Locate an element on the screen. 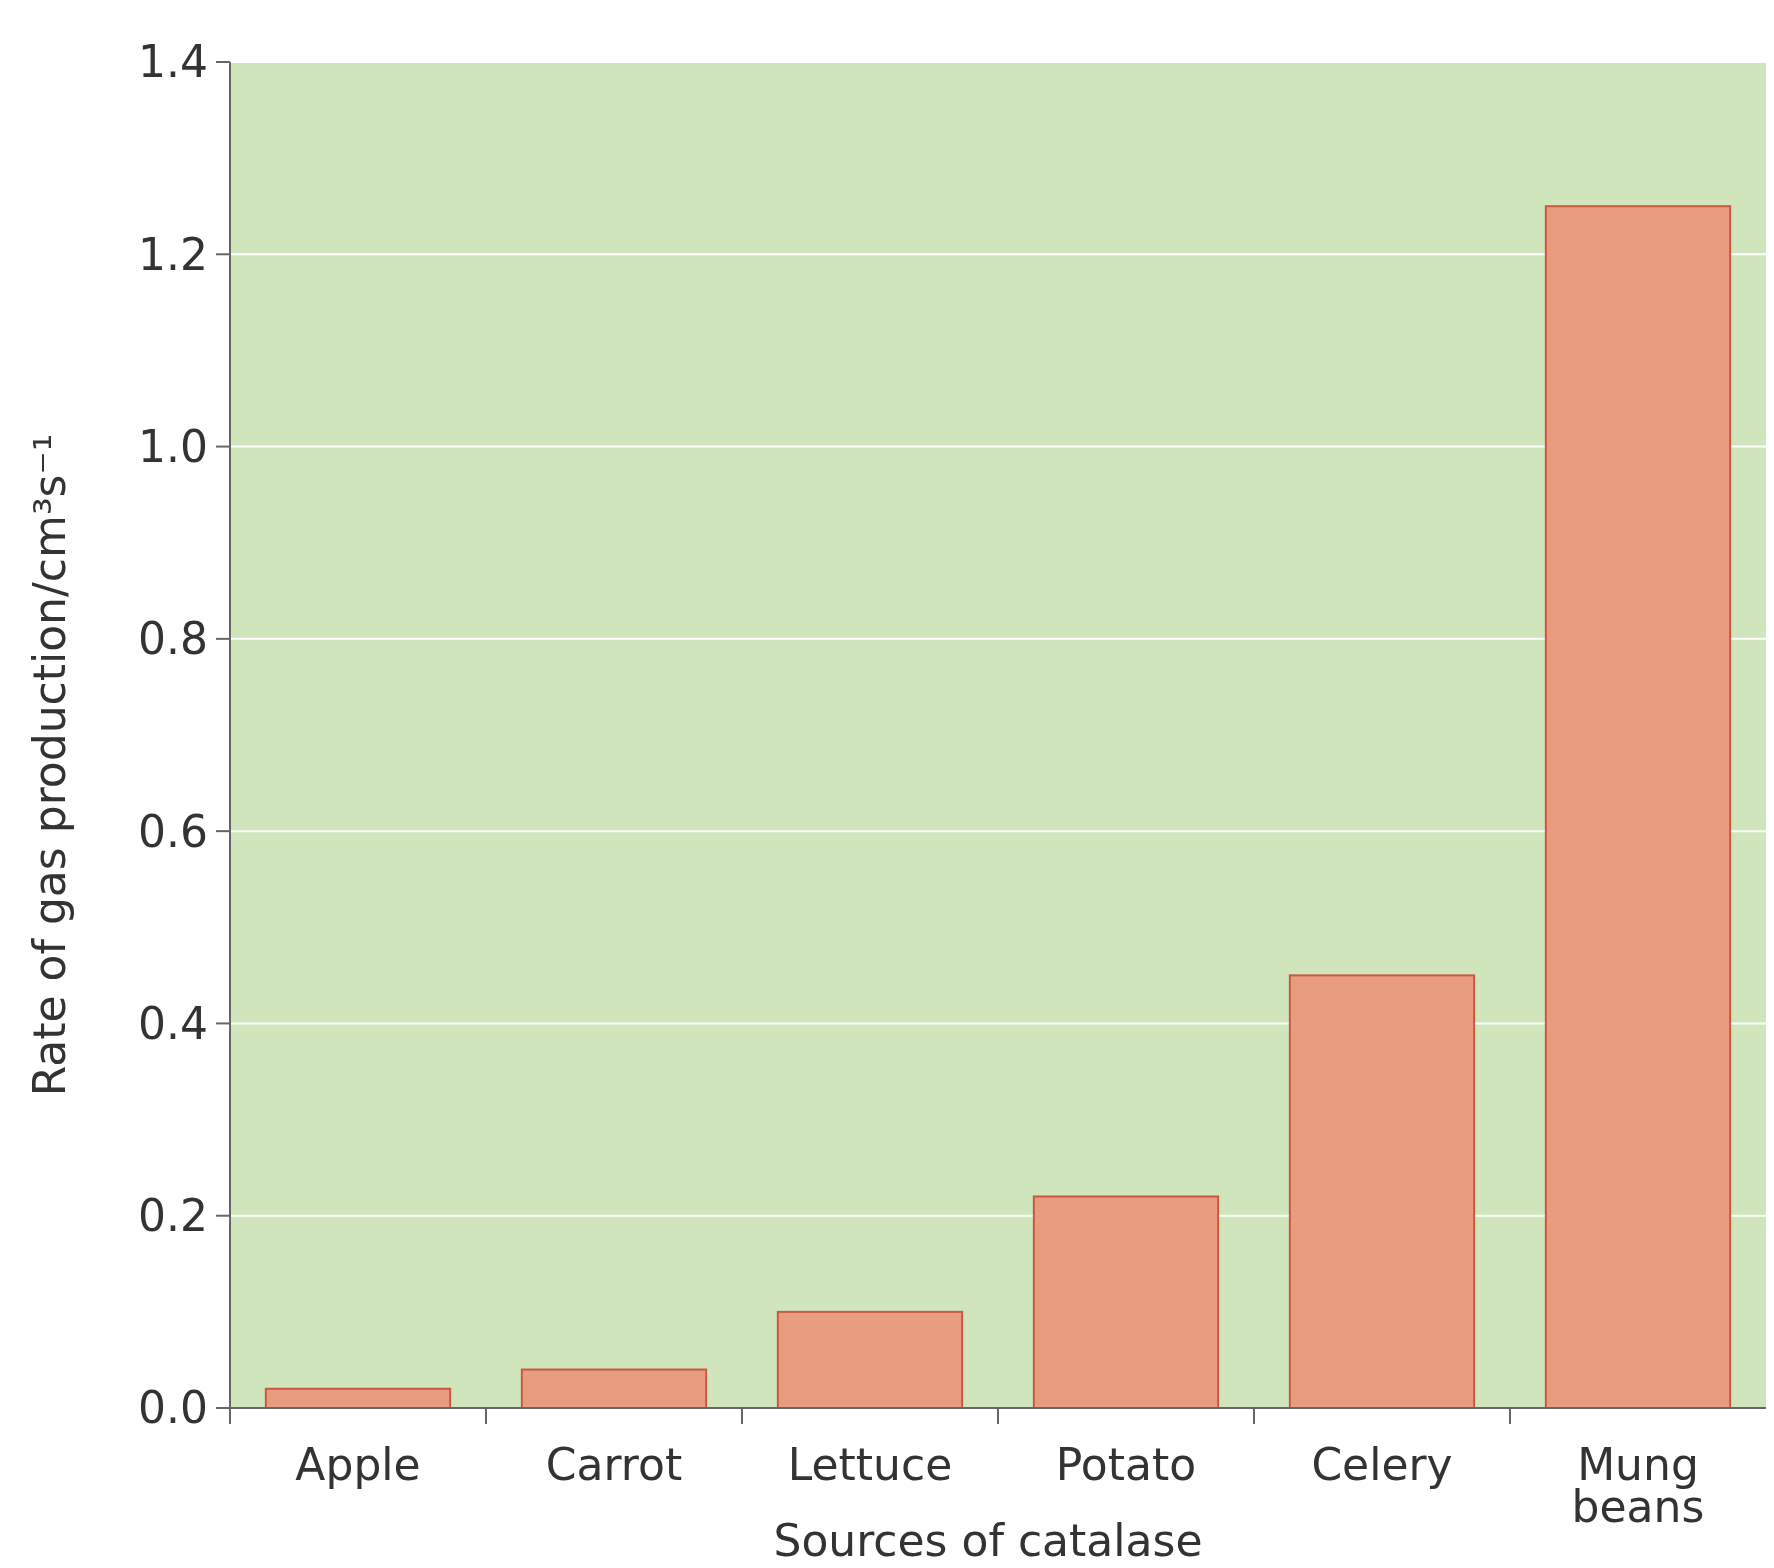 The image size is (1774, 1568). x-tick-label: Lettuce is located at coordinates (870, 1464).